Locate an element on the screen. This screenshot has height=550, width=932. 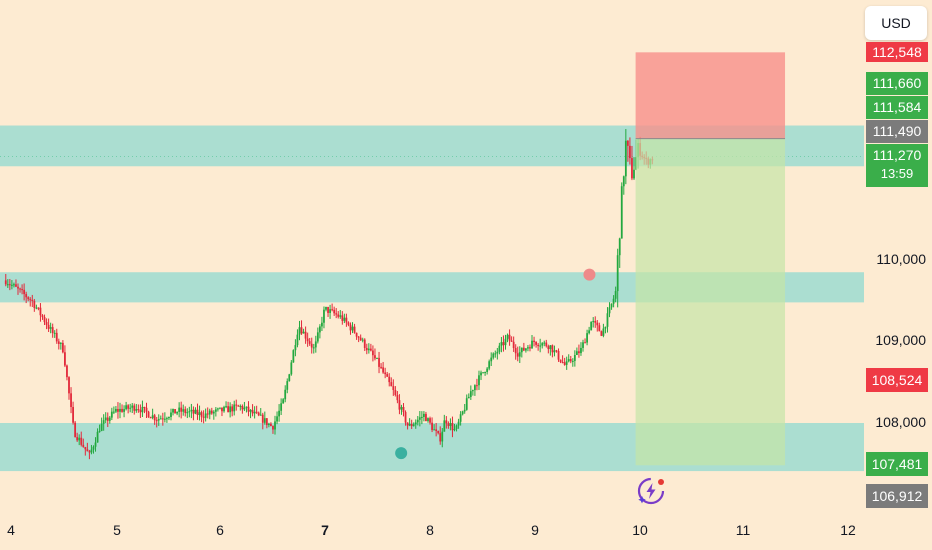
price-label-110000: 110,000 is located at coordinates (901, 259).